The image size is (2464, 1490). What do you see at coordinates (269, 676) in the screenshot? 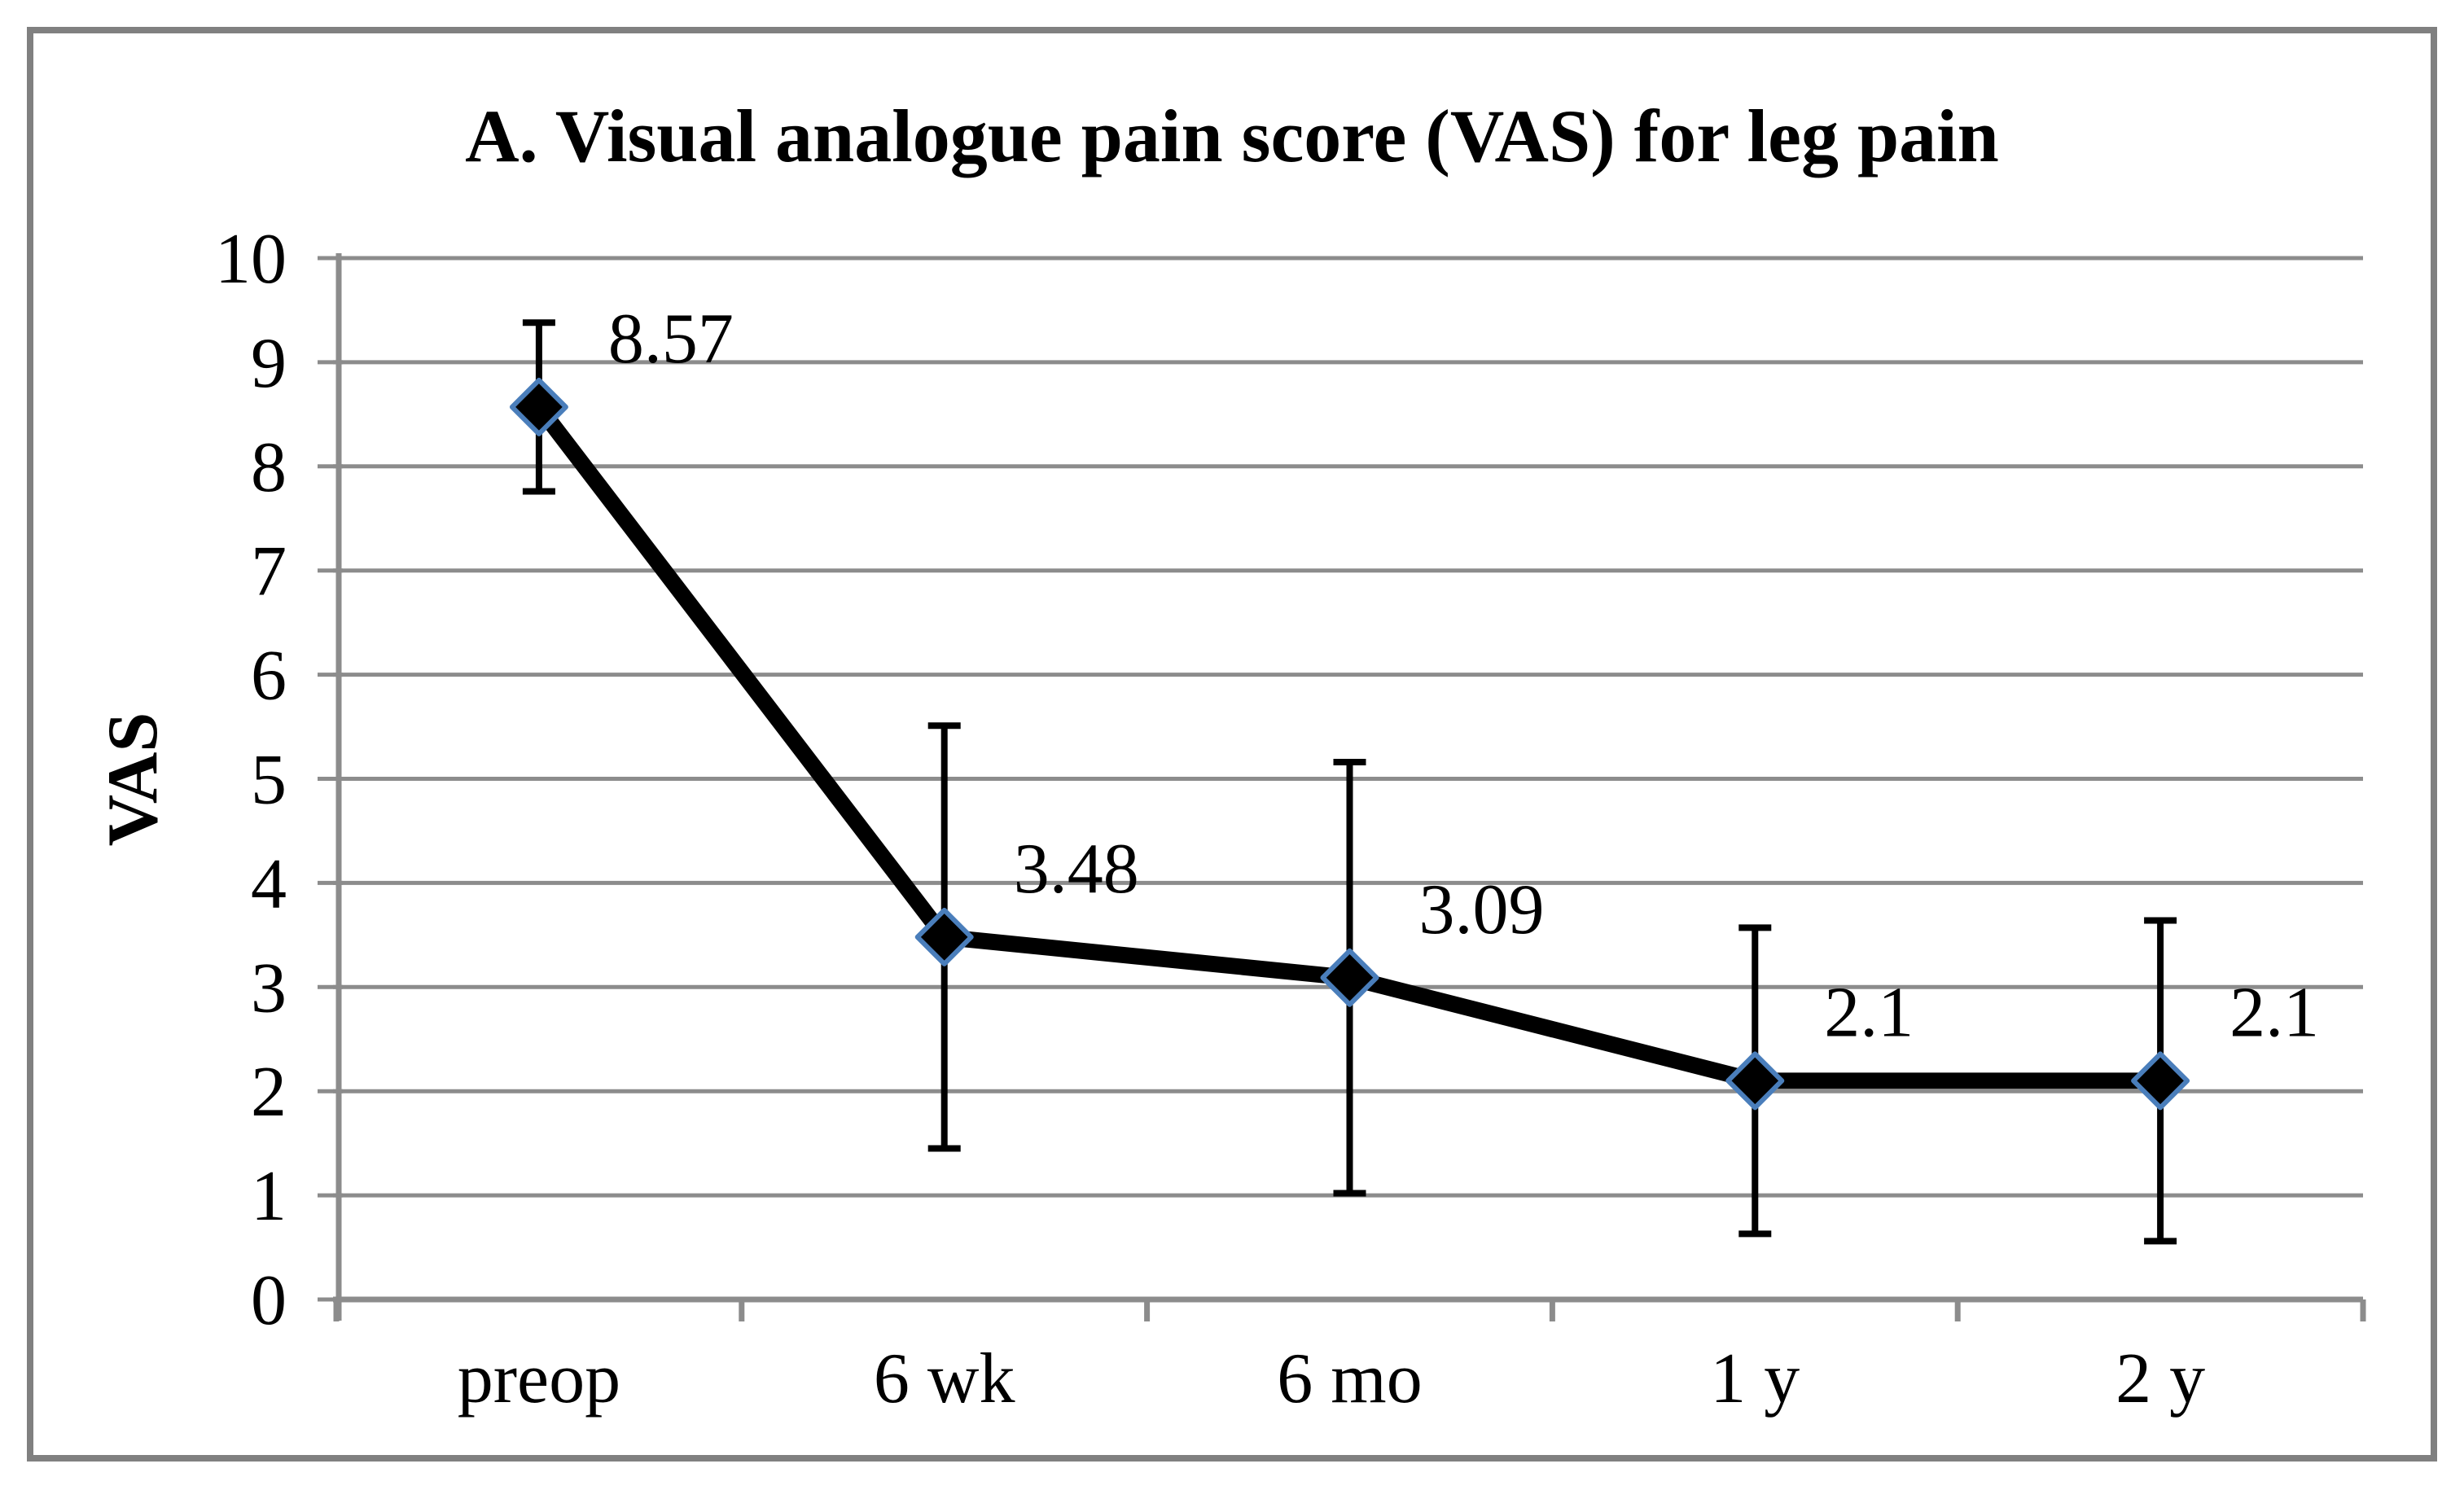
I see `y-tick-label: 6` at bounding box center [269, 676].